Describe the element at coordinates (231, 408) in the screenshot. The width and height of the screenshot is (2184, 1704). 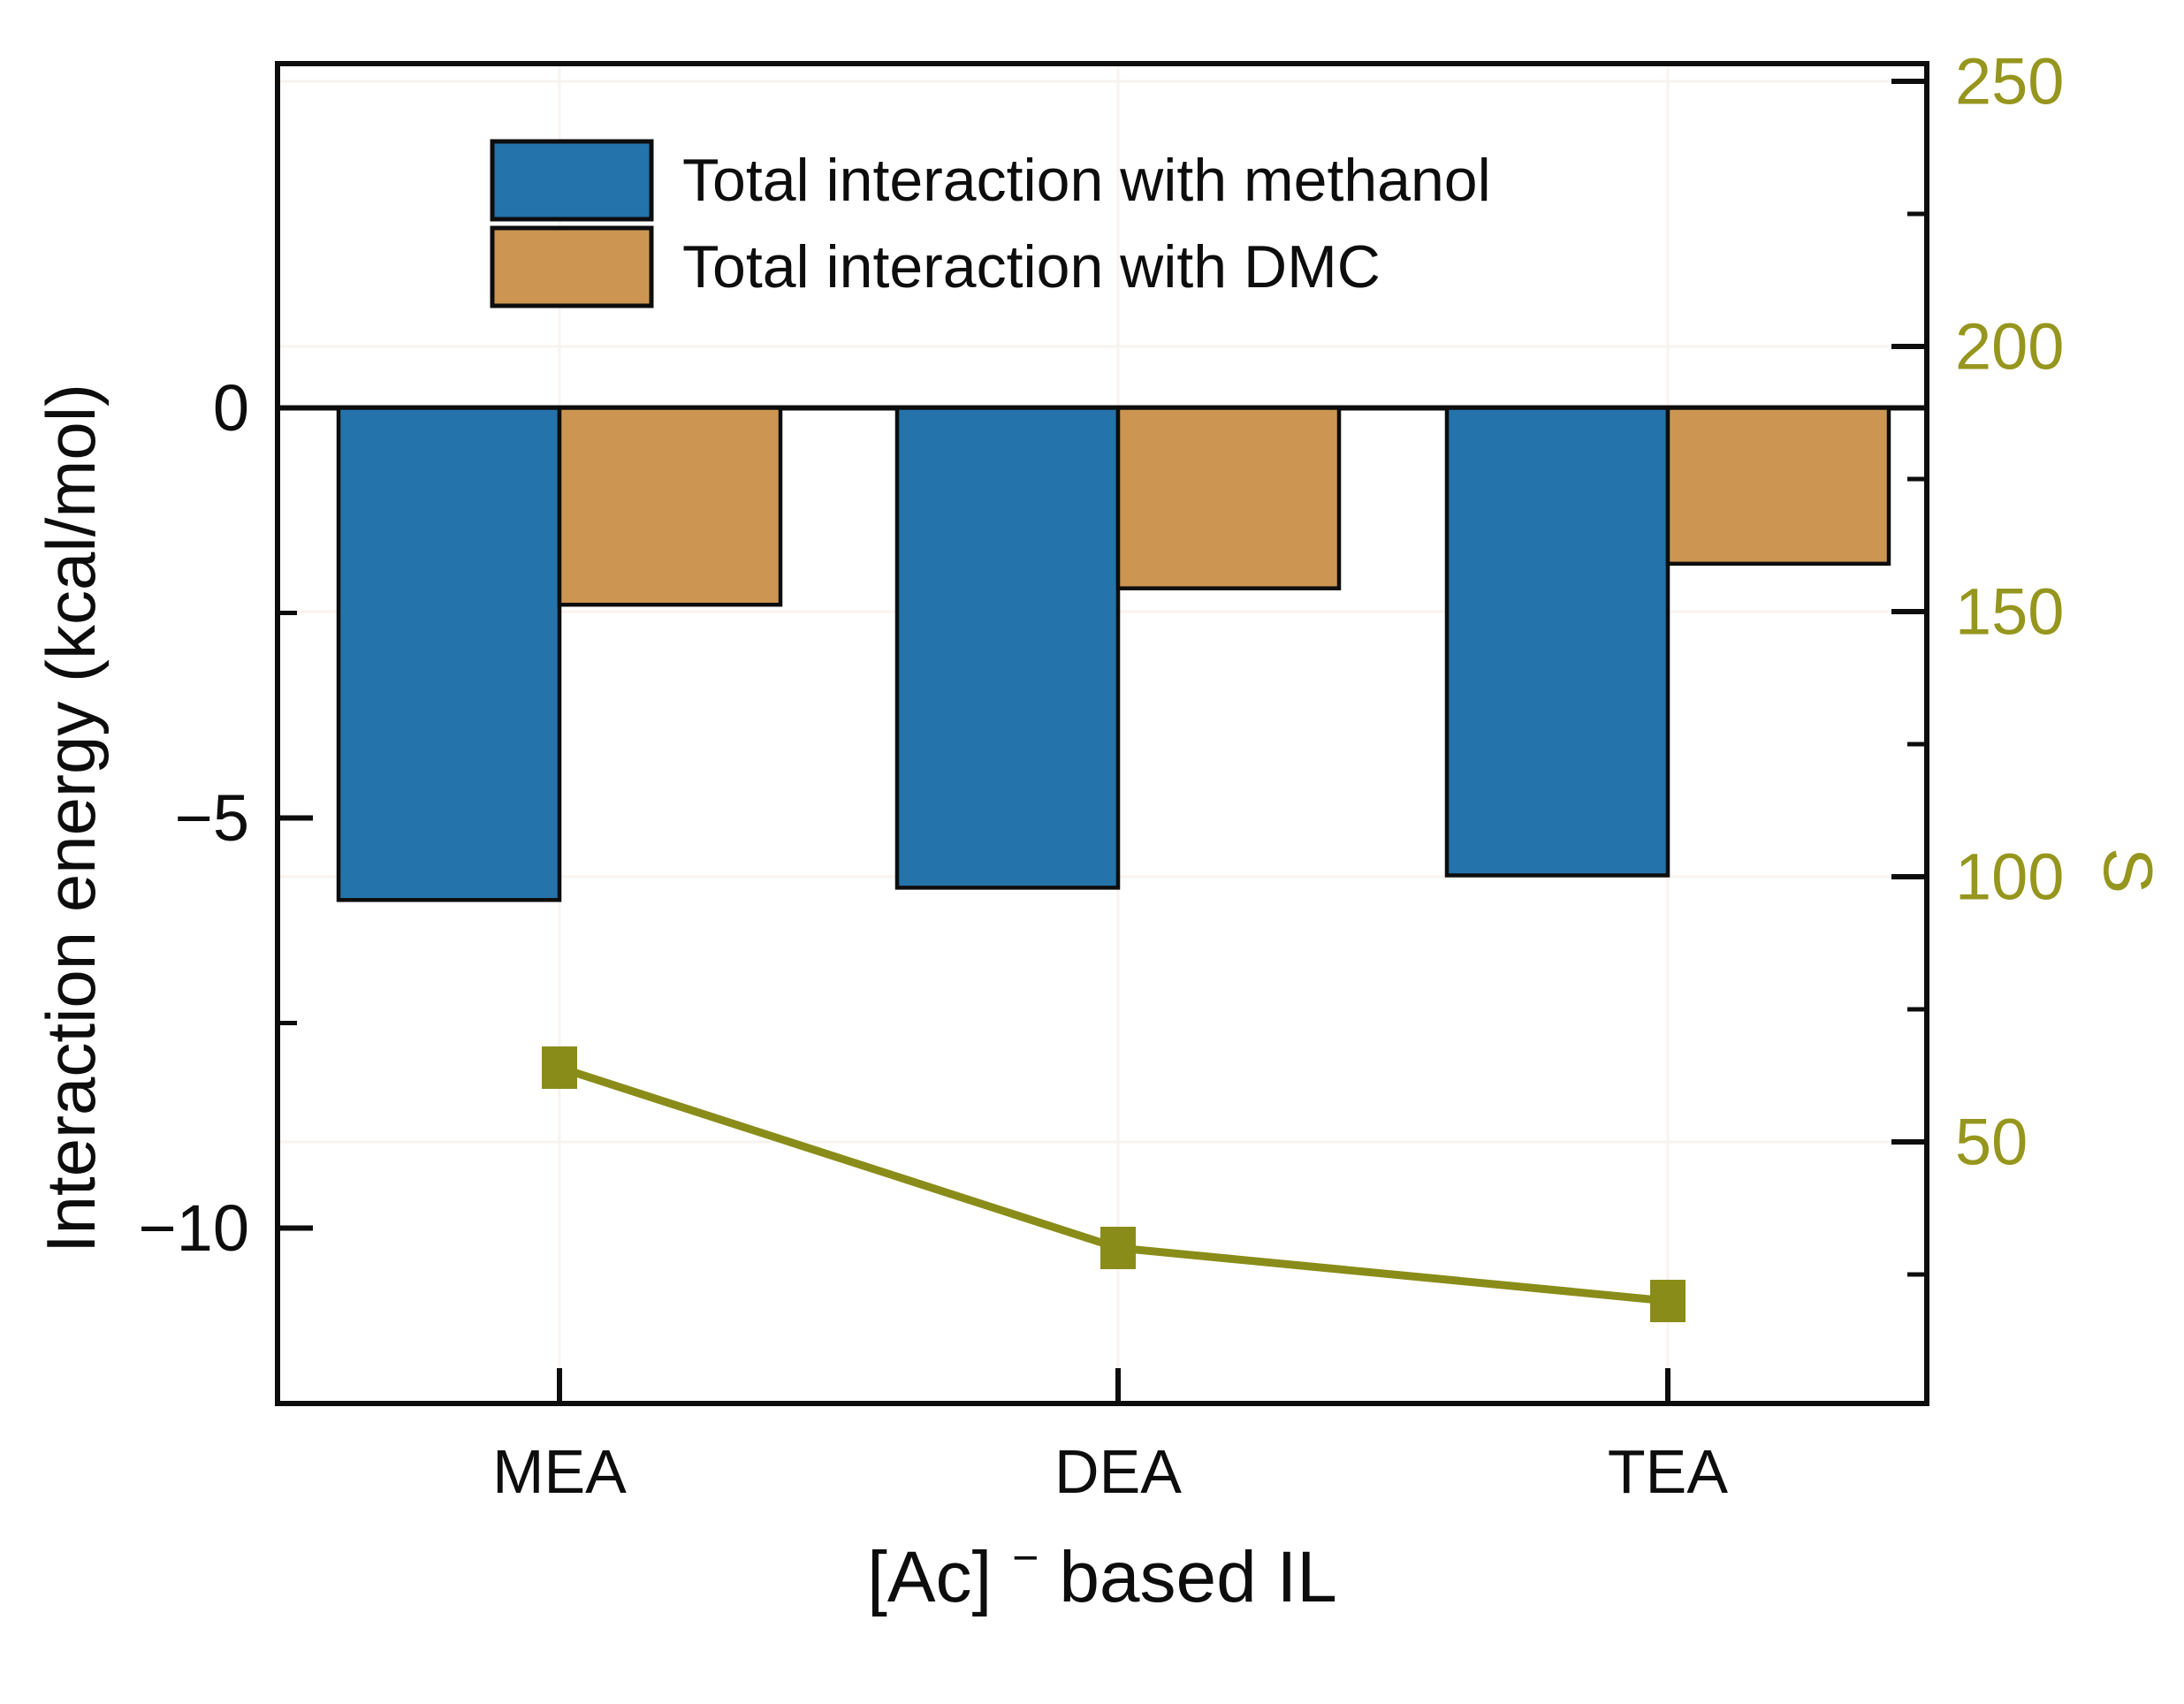
I see `left-tick-label: 0` at that location.